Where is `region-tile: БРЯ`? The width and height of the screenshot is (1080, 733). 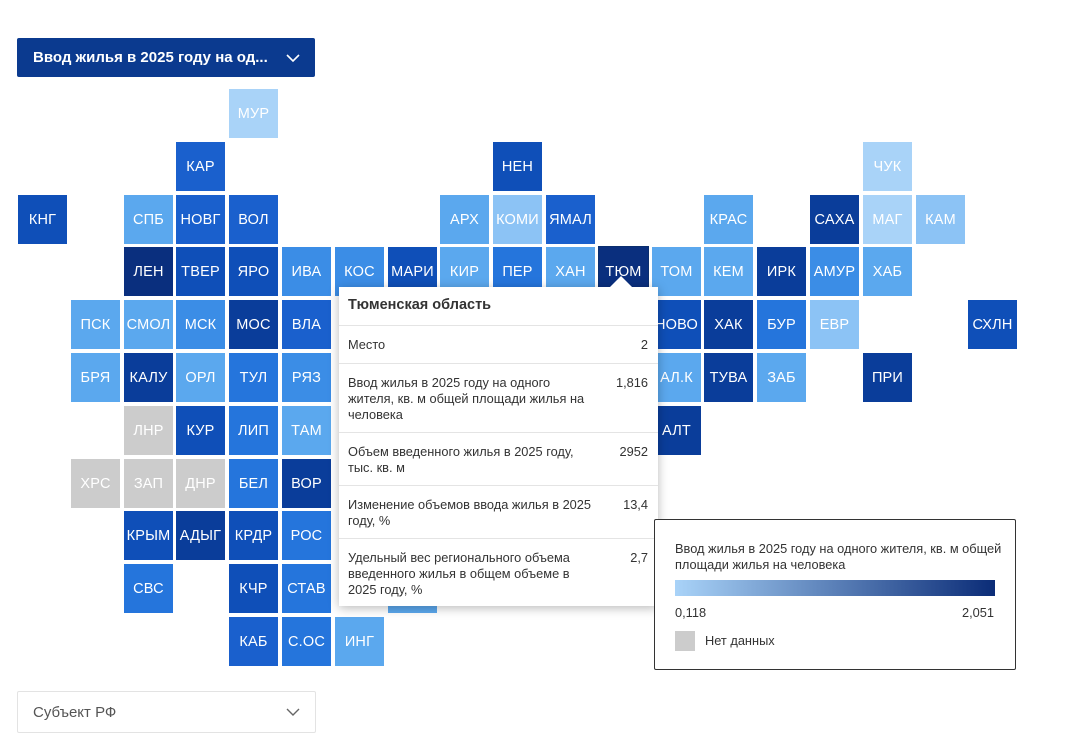
region-tile: БРЯ is located at coordinates (95, 377).